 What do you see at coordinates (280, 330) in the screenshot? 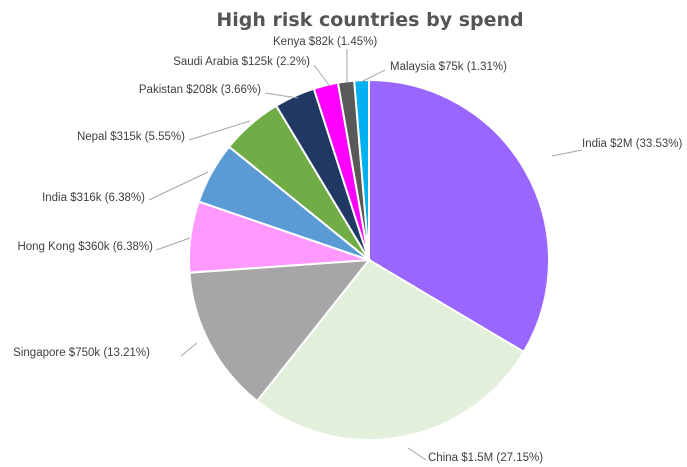
I see `pie-slice-singapore` at bounding box center [280, 330].